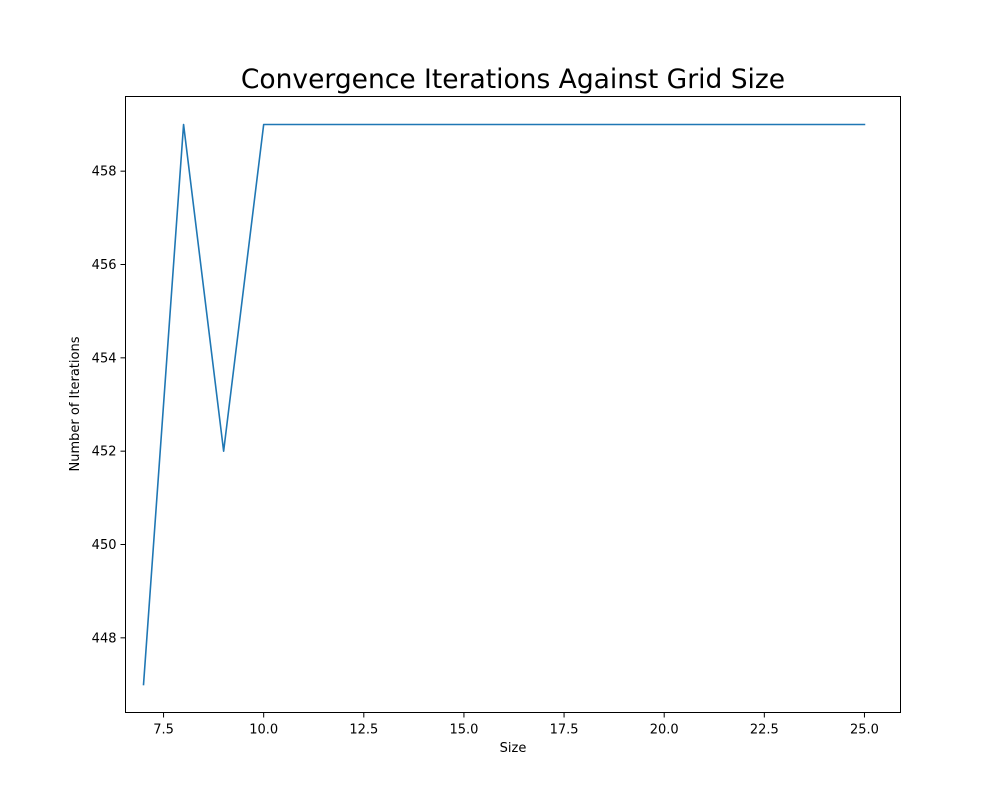 The width and height of the screenshot is (1000, 800). I want to click on y-tick-label: 452, so click(104, 452).